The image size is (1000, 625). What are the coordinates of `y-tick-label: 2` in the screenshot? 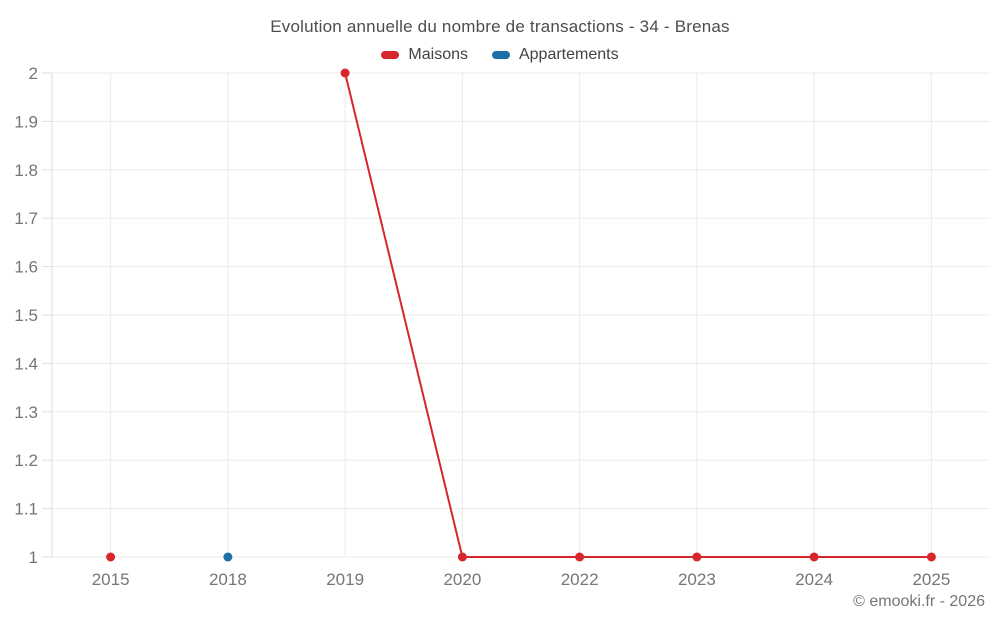 It's located at (33, 73).